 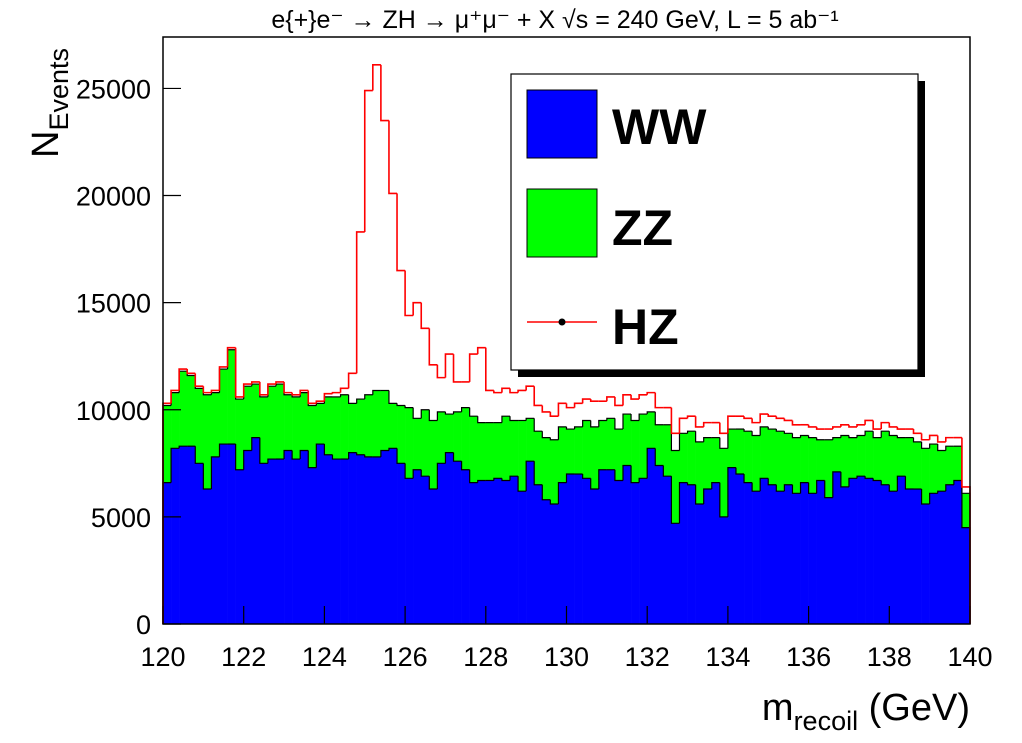 I want to click on x-tick-label: 130, so click(x=566, y=657).